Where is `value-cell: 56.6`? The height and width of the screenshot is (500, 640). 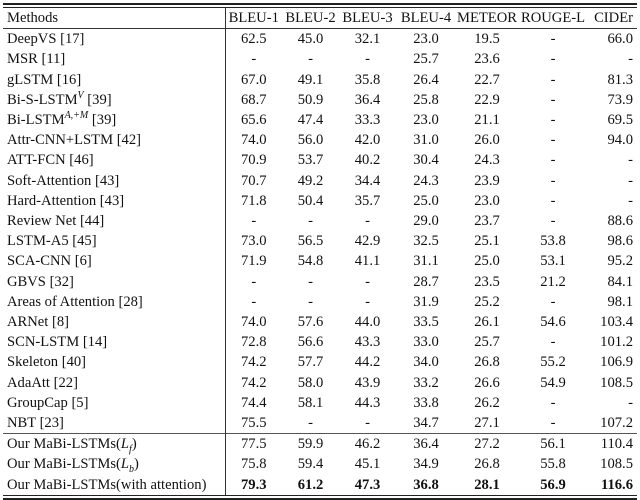 value-cell: 56.6 is located at coordinates (310, 342).